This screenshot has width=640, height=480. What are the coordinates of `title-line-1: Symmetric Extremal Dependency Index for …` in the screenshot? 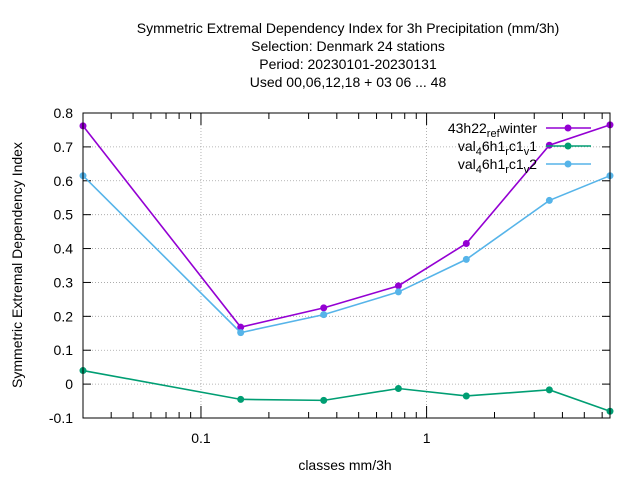 It's located at (348, 28).